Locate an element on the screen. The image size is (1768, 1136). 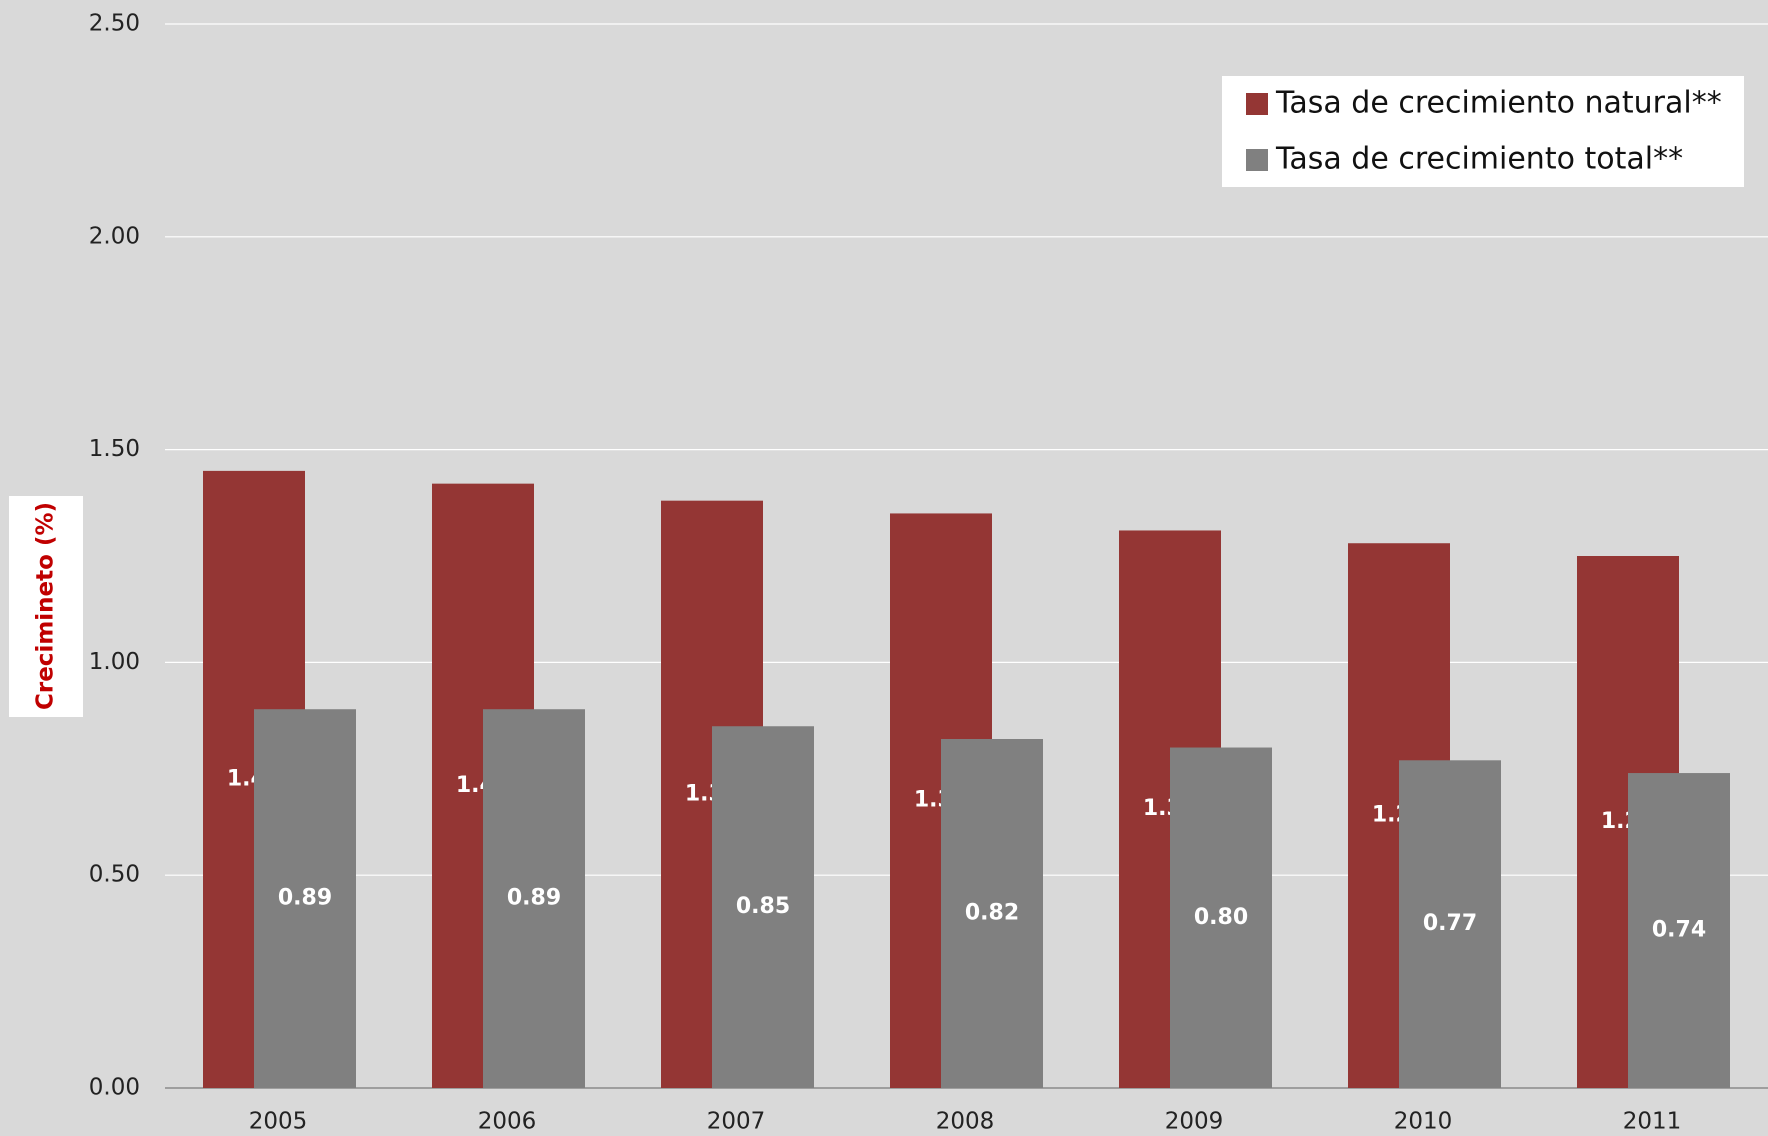
x-tick-label: 2008 is located at coordinates (965, 1122).